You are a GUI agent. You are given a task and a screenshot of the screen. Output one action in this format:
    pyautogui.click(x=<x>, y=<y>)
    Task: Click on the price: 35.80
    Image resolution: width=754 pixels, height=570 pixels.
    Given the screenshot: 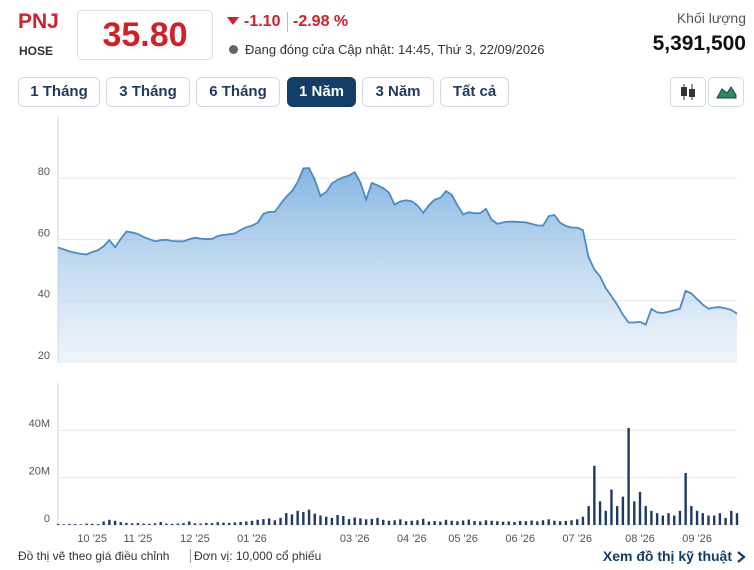 What is the action you would take?
    pyautogui.click(x=145, y=35)
    